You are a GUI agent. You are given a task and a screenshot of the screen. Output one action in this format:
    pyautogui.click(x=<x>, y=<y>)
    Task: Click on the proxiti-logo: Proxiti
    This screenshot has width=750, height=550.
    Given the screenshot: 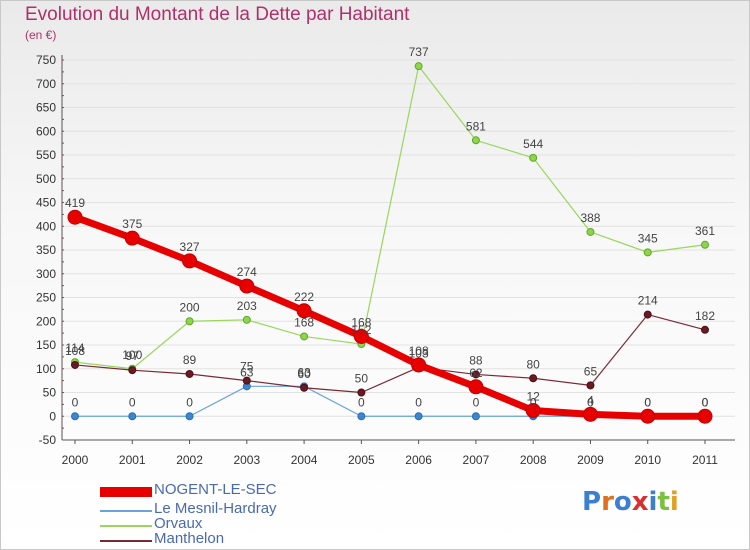 What is the action you would take?
    pyautogui.click(x=630, y=502)
    